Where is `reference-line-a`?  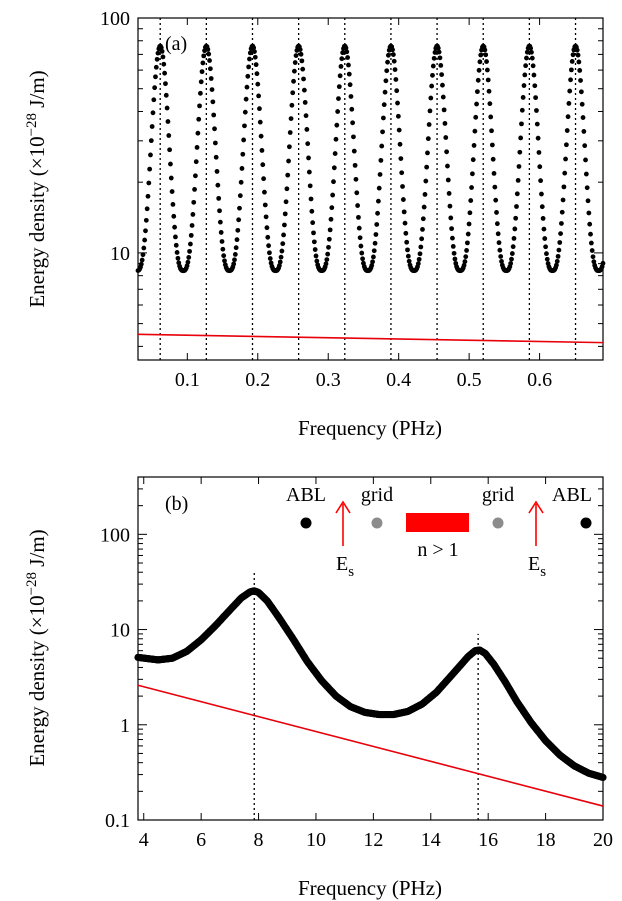 reference-line-a is located at coordinates (370, 338).